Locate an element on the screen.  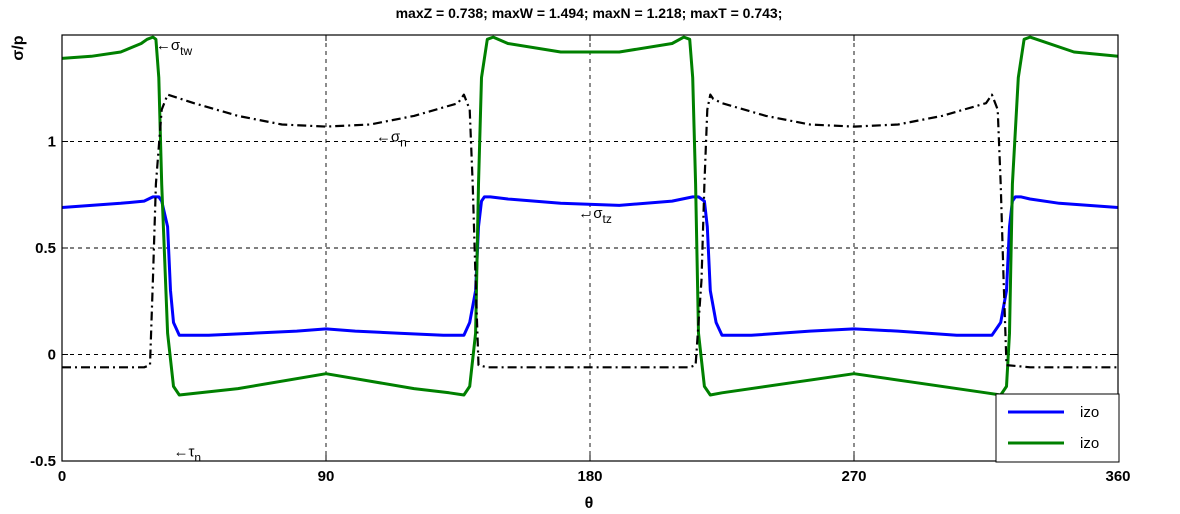
x-axis-label: θ is located at coordinates (589, 503).